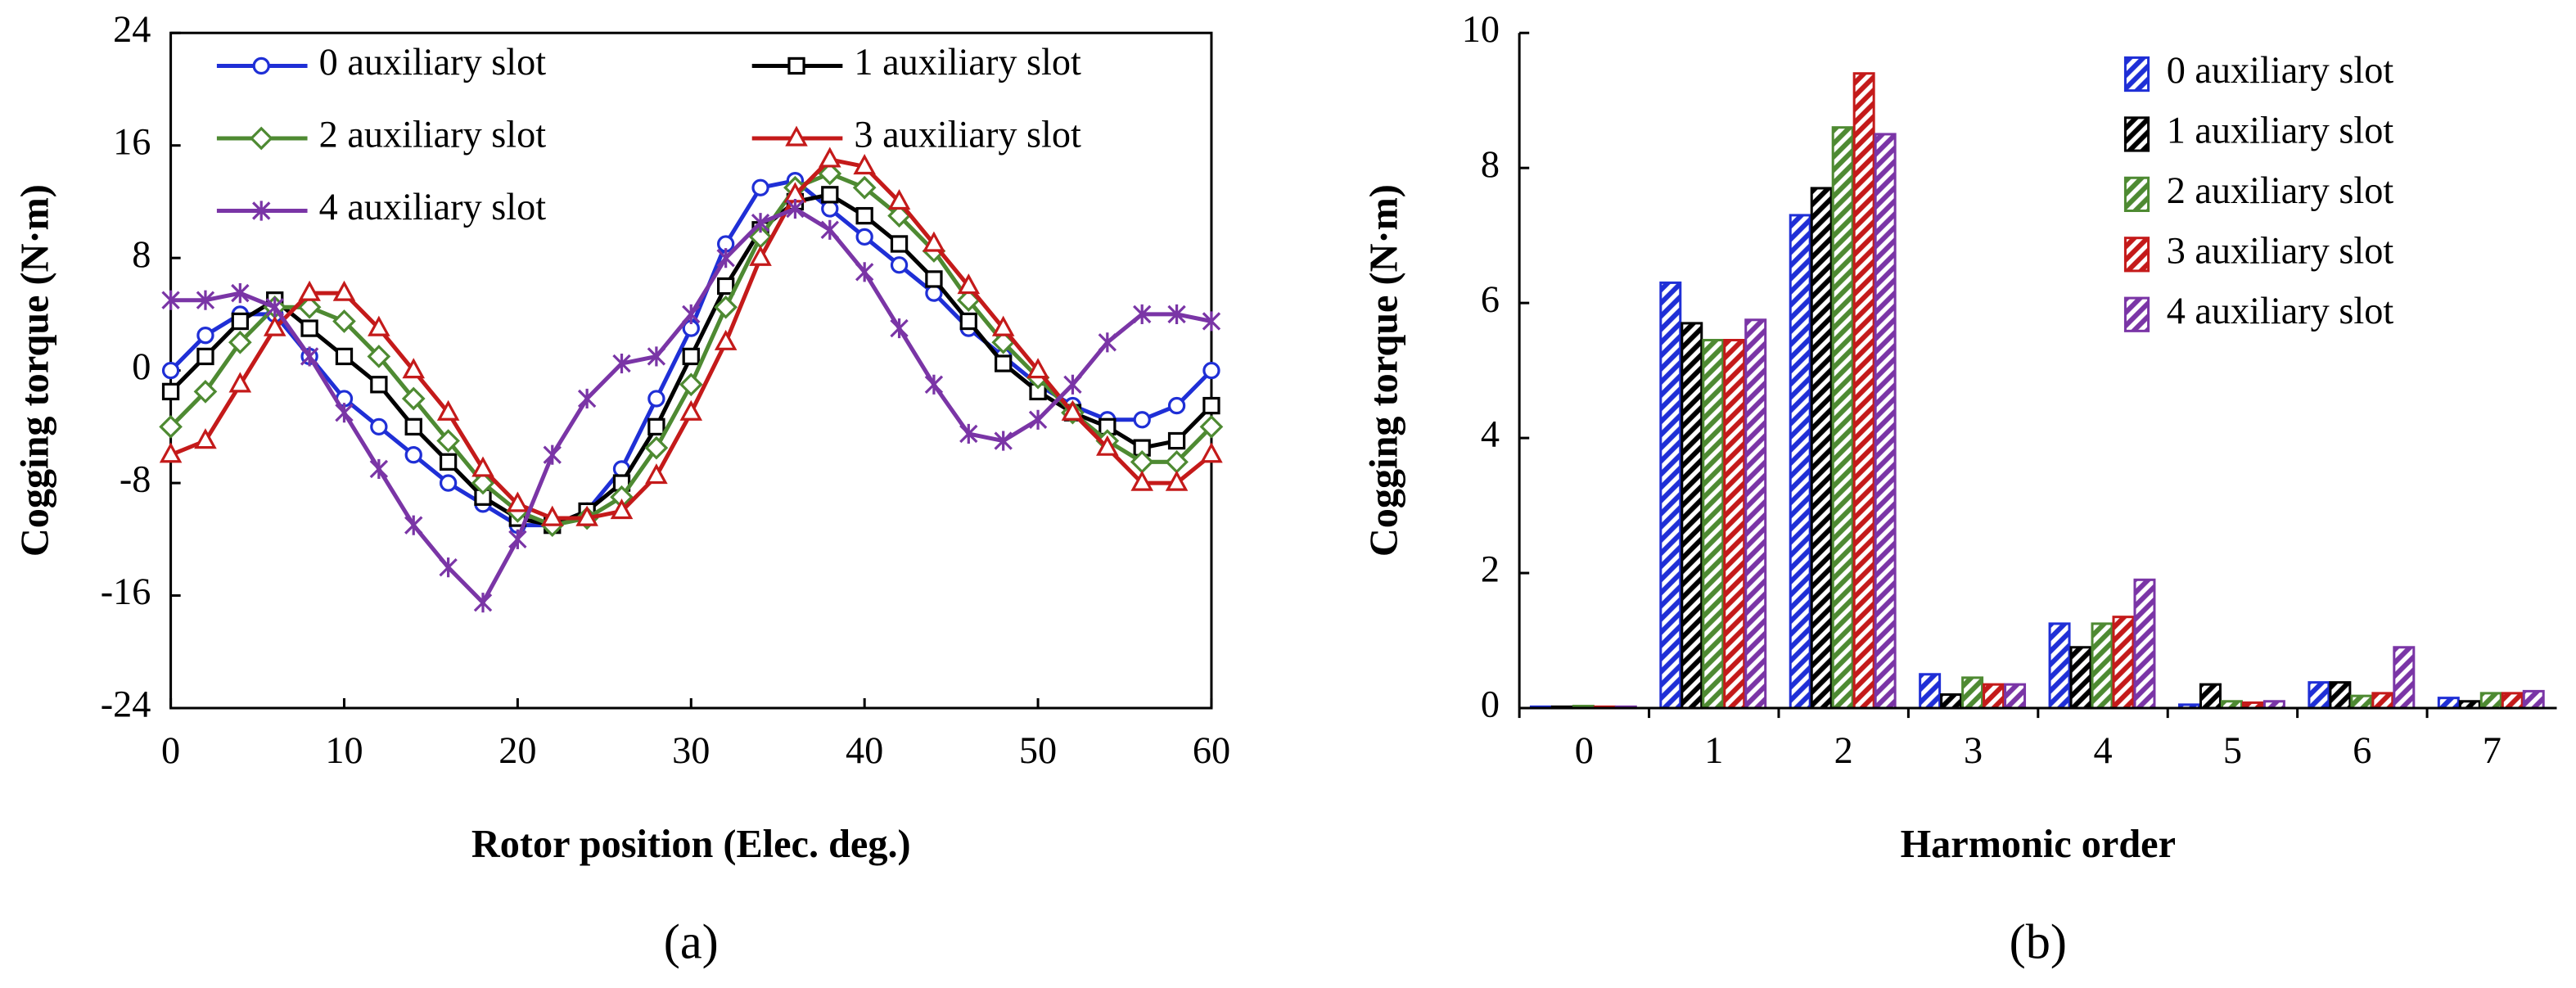  I want to click on x-tick-label: 20, so click(517, 751).